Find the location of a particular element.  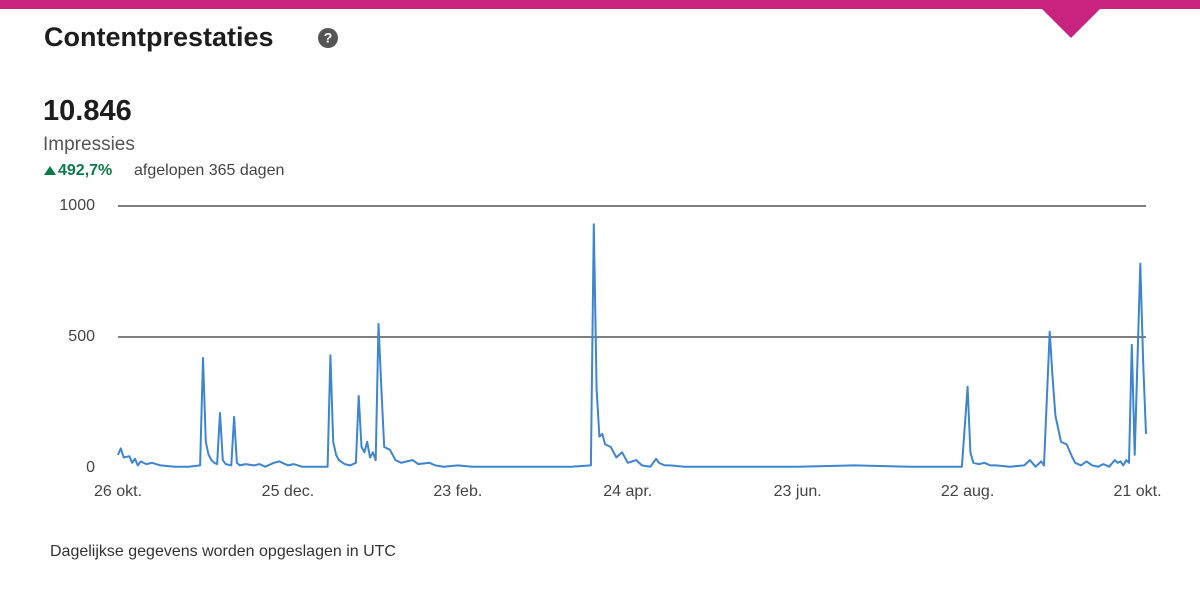

x-tick-label: 22 aug. is located at coordinates (967, 491).